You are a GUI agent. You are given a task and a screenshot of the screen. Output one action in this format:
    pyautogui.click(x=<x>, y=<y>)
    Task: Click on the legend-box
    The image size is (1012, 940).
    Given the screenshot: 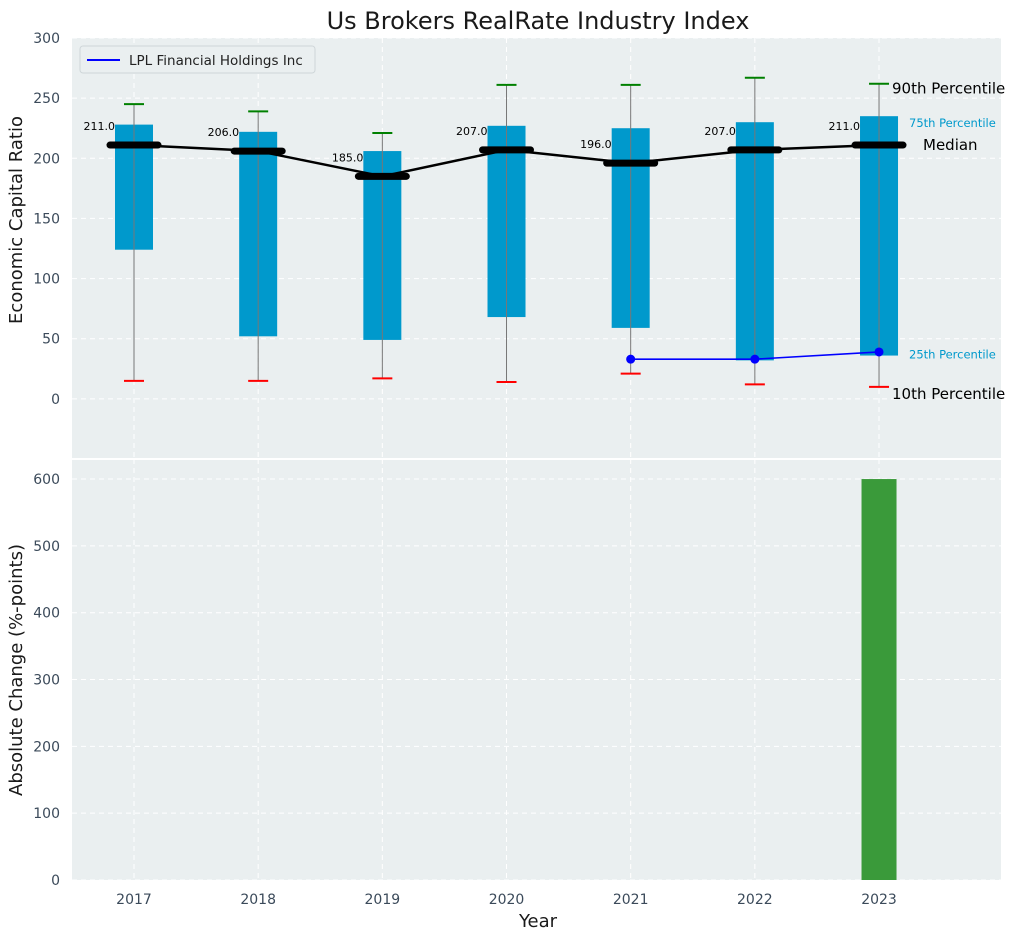 What is the action you would take?
    pyautogui.click(x=197, y=59)
    